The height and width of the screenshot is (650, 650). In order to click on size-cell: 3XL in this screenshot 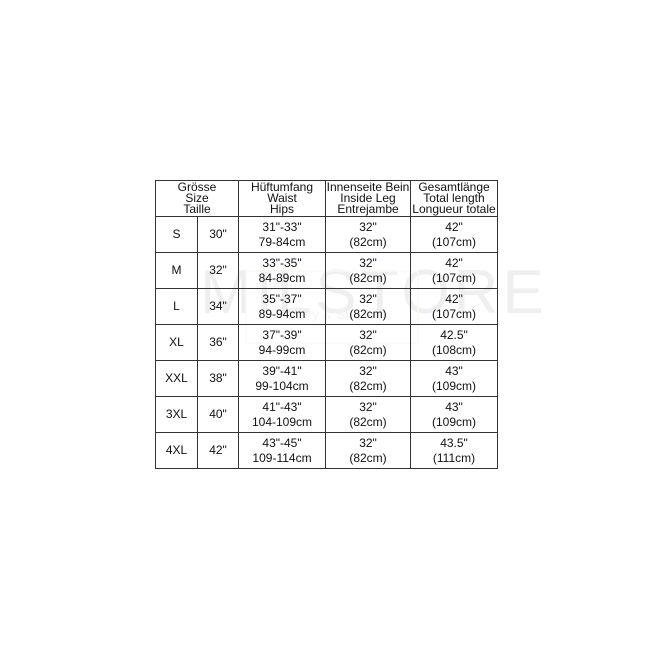, I will do `click(176, 414)`.